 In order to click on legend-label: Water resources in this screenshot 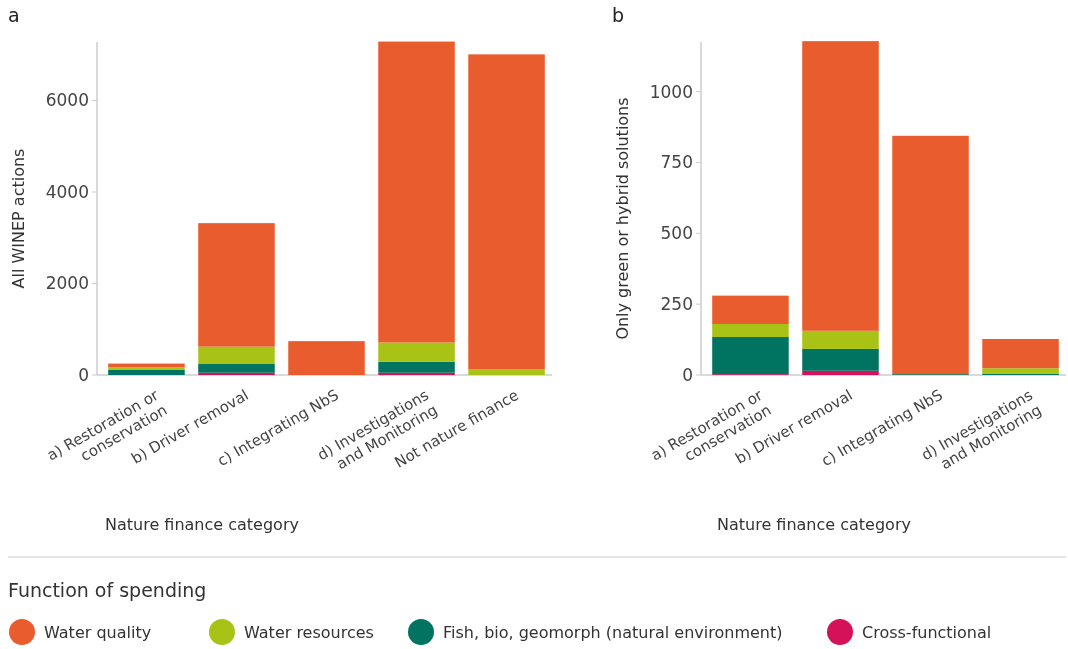, I will do `click(309, 632)`.